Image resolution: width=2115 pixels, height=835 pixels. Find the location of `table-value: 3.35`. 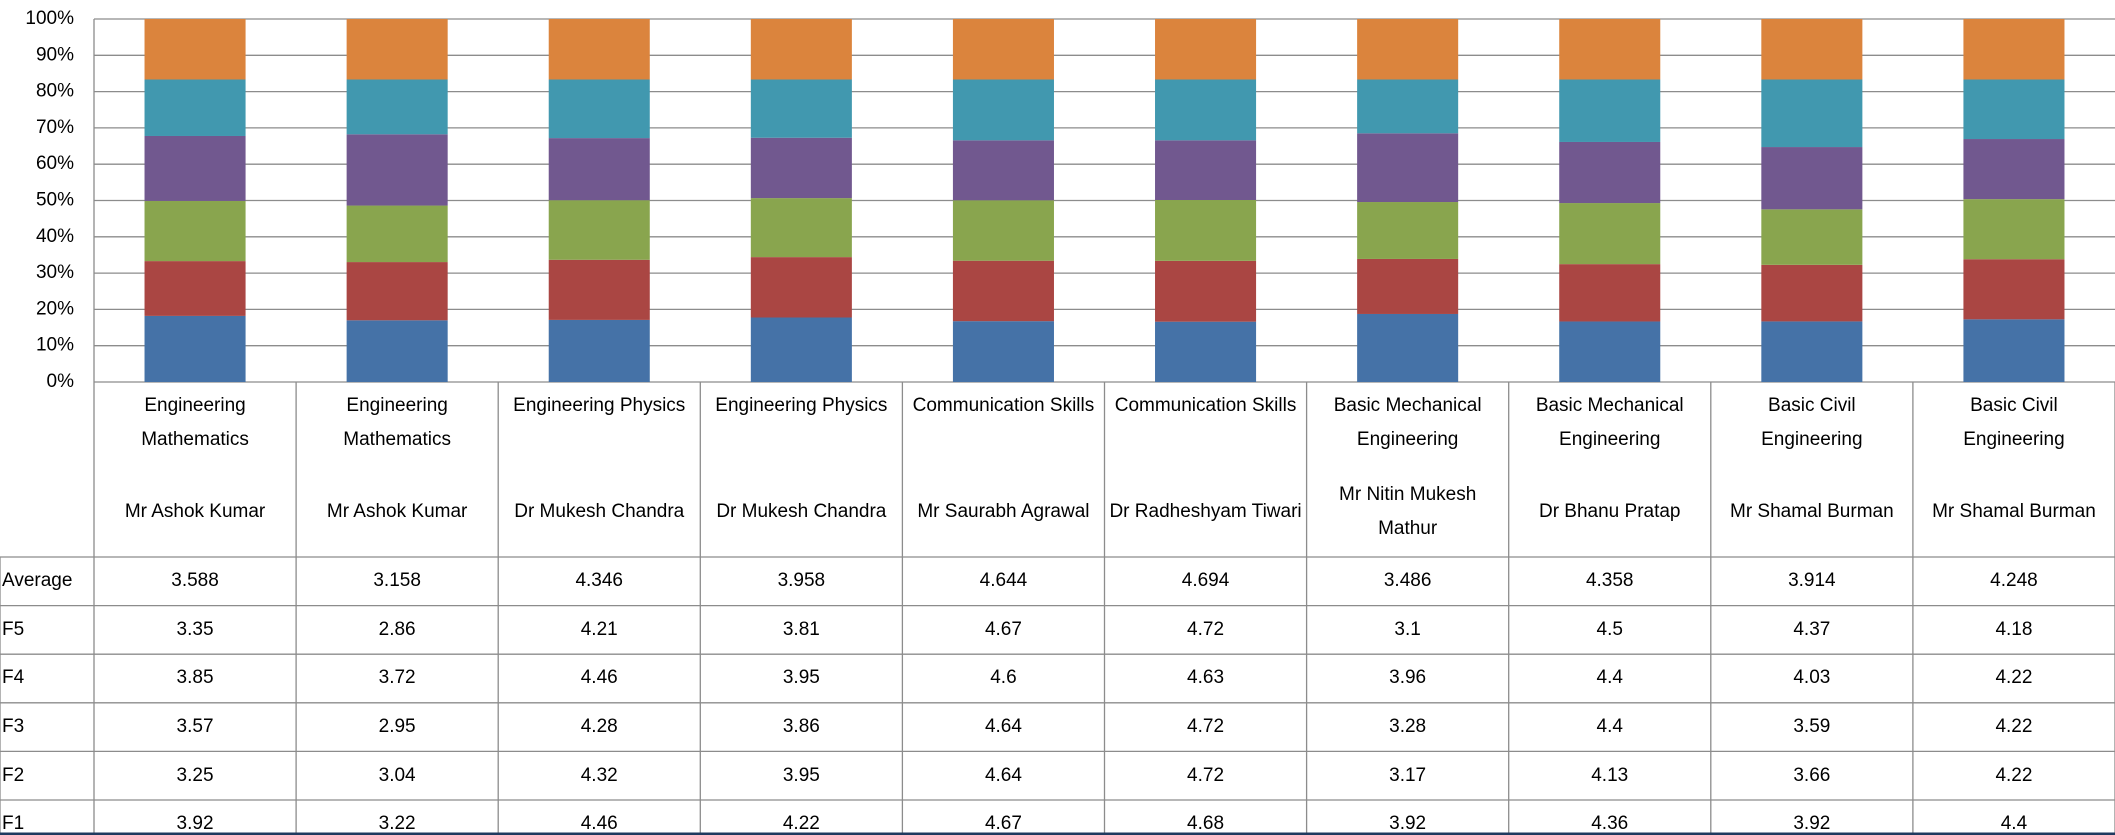

table-value: 3.35 is located at coordinates (195, 629).